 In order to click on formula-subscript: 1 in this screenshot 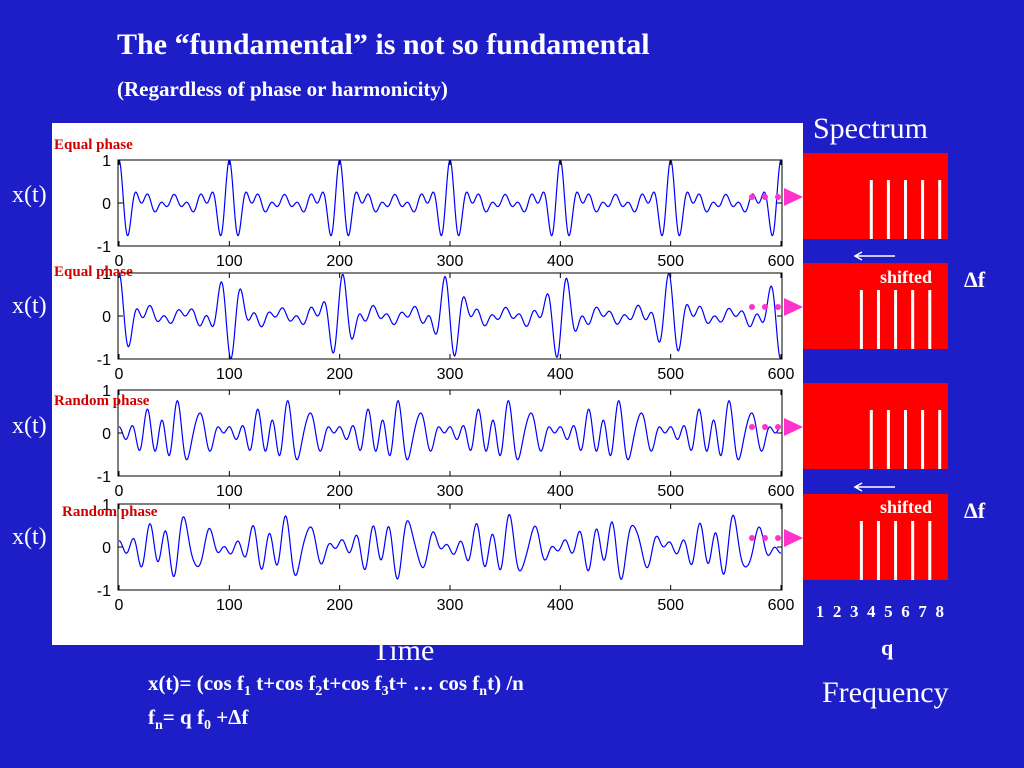, I will do `click(247, 692)`.